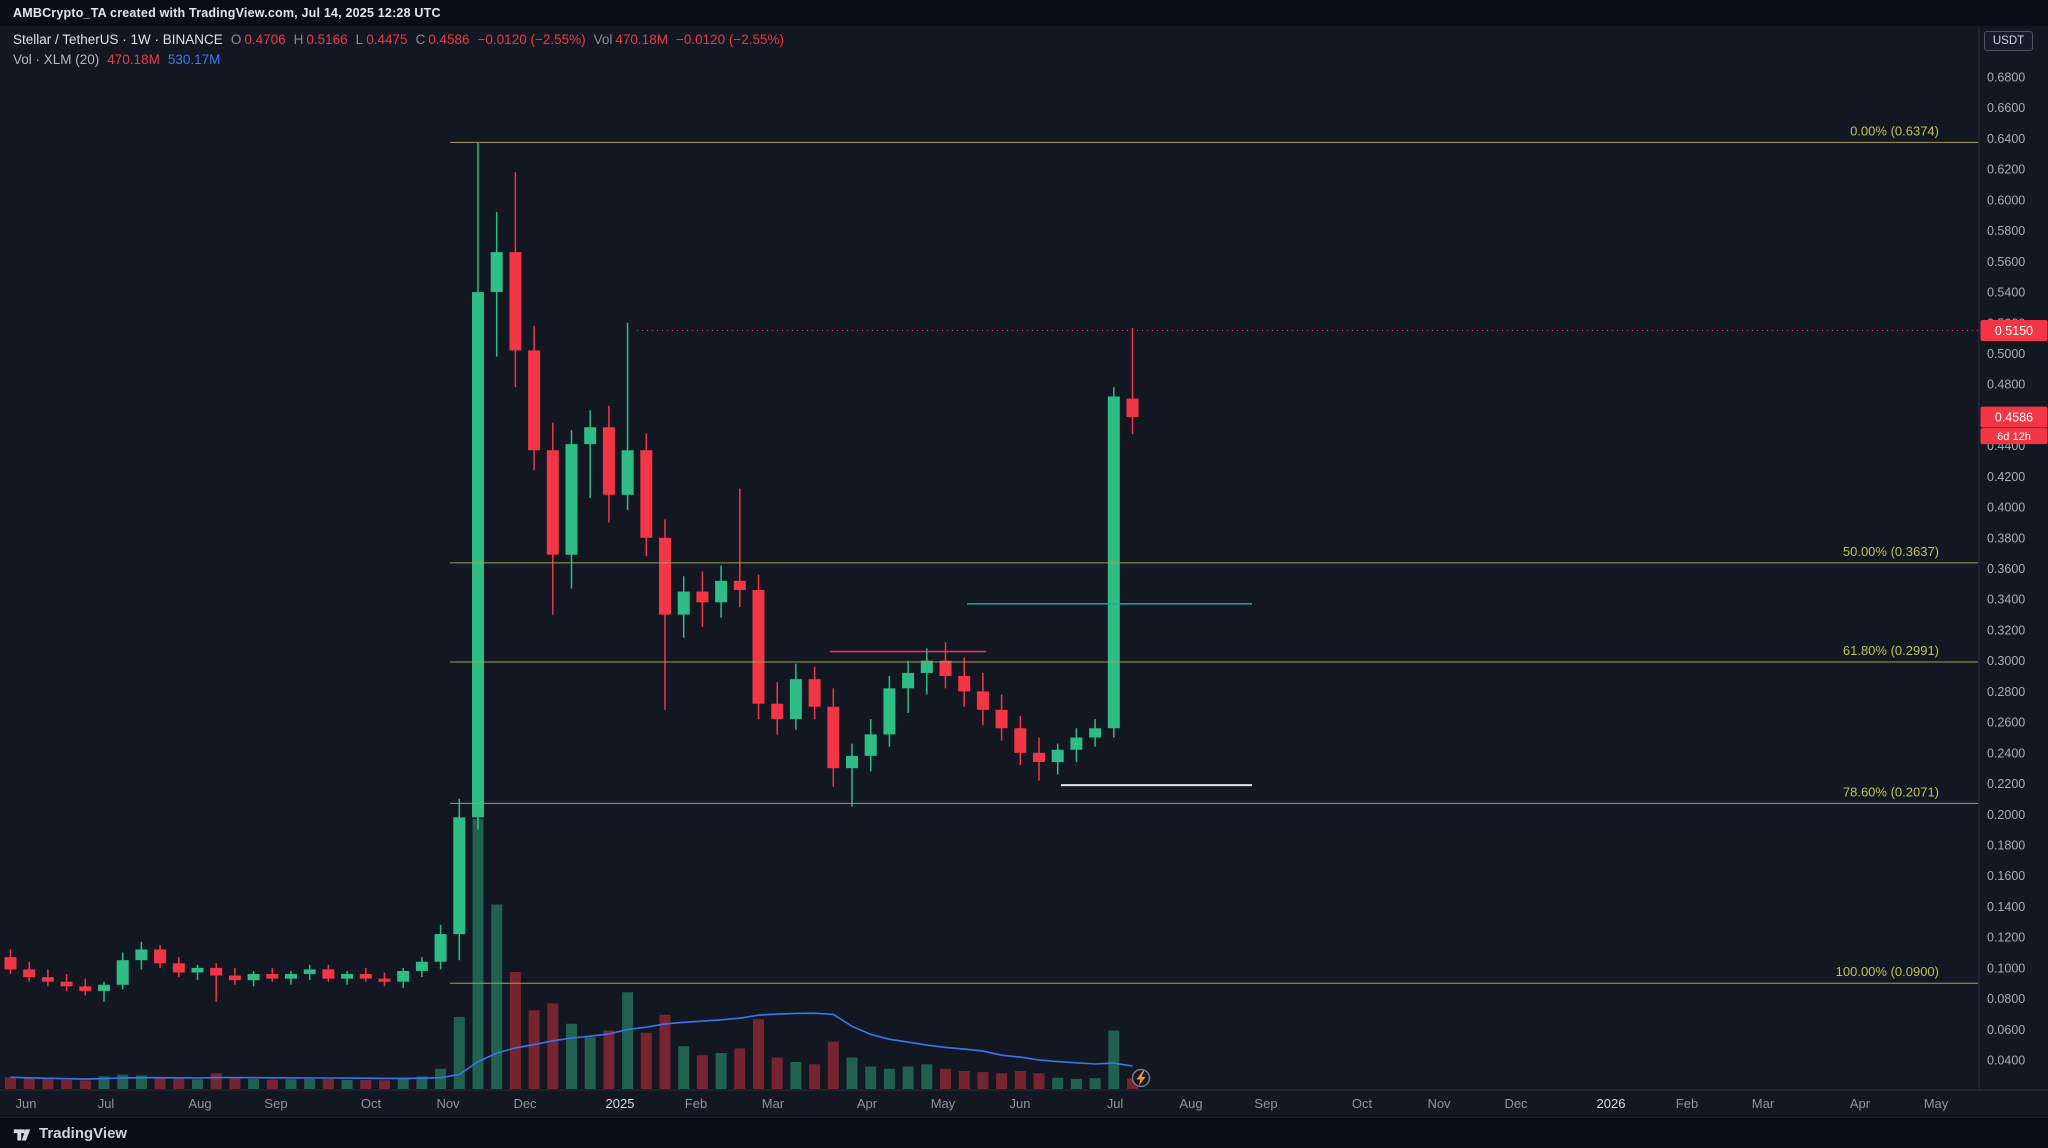 This screenshot has height=1148, width=2048. I want to click on price-tick-label: 0.6800, so click(2006, 78).